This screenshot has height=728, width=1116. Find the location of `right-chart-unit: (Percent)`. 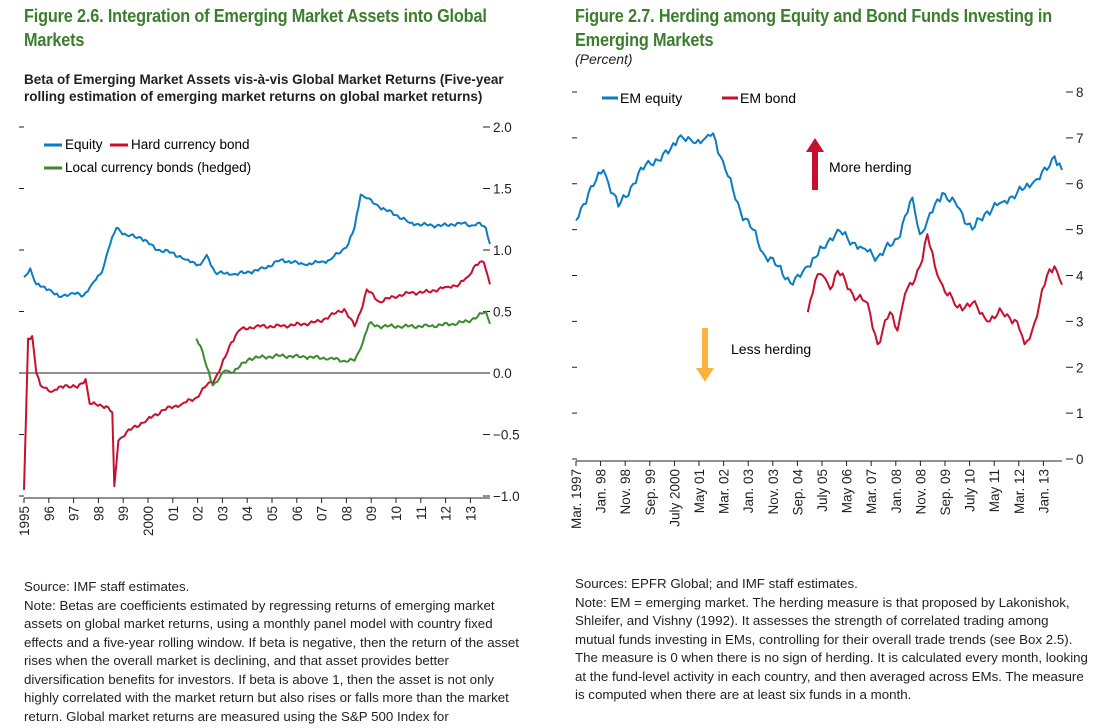

right-chart-unit: (Percent) is located at coordinates (604, 59).